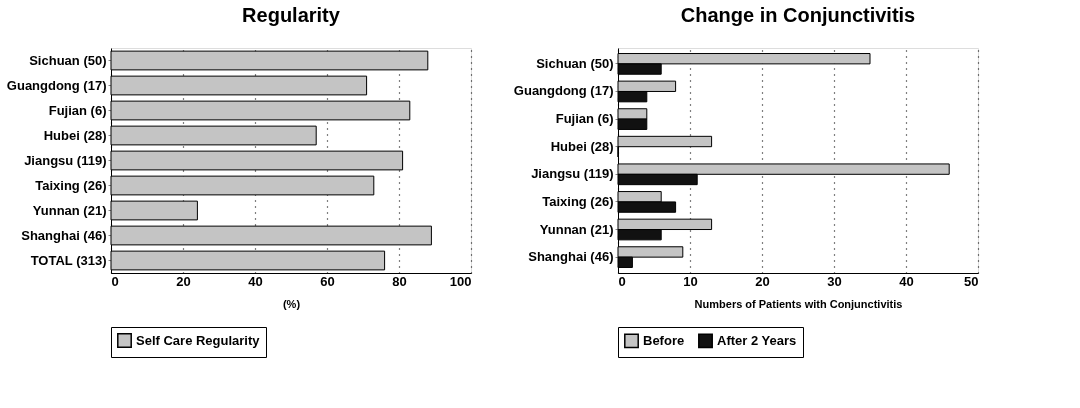  I want to click on x-tick-label: 30, so click(834, 281).